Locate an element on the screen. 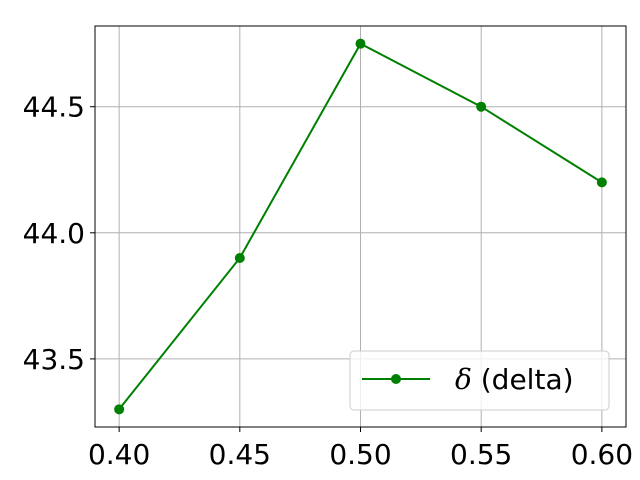 The height and width of the screenshot is (480, 640). y-tick-label: 44.0 is located at coordinates (54, 233).